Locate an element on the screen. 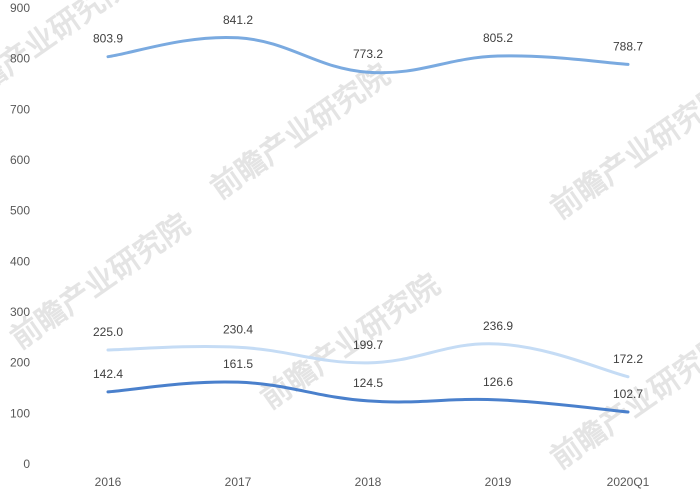 The width and height of the screenshot is (700, 500). y-tick-label: 200 is located at coordinates (20, 363).